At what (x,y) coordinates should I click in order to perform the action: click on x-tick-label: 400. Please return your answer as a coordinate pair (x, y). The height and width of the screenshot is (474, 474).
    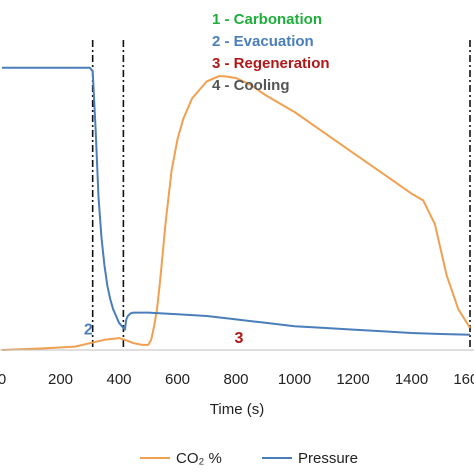
    Looking at the image, I should click on (118, 379).